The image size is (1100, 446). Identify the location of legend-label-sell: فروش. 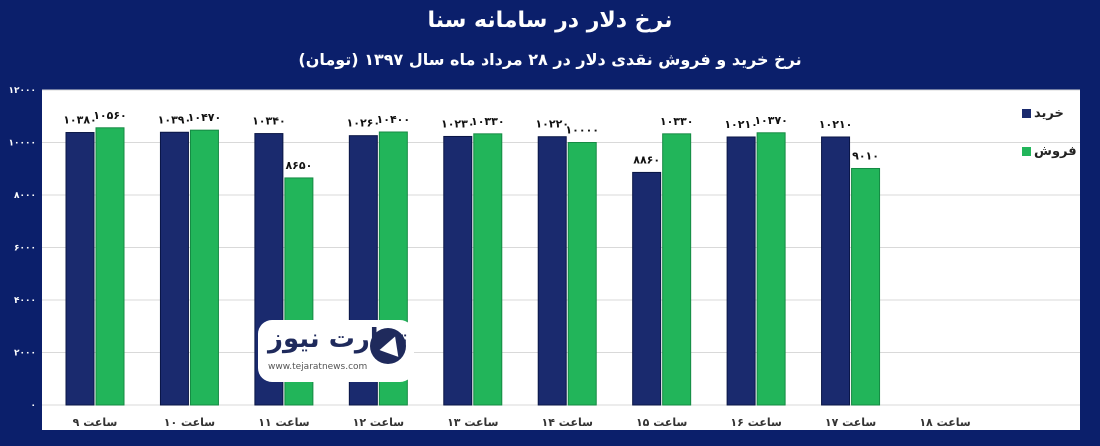
(1055, 151).